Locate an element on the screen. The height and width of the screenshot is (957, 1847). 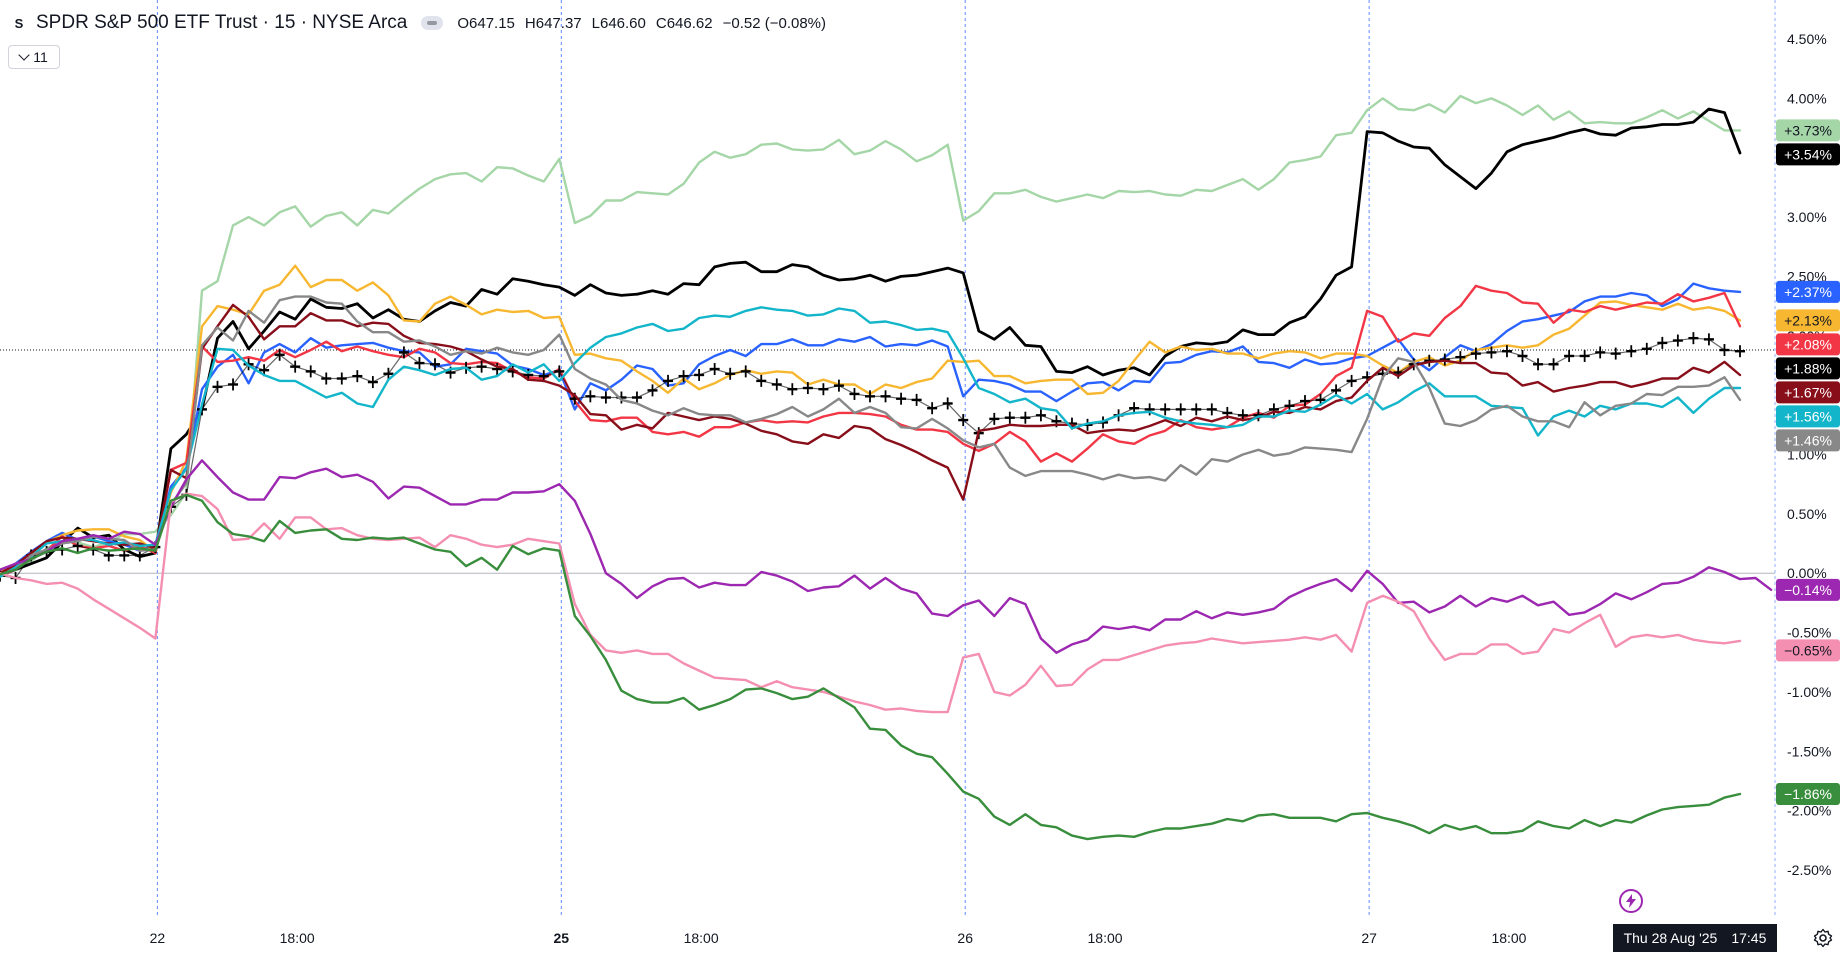
low-value: 646.60 is located at coordinates (622, 23).